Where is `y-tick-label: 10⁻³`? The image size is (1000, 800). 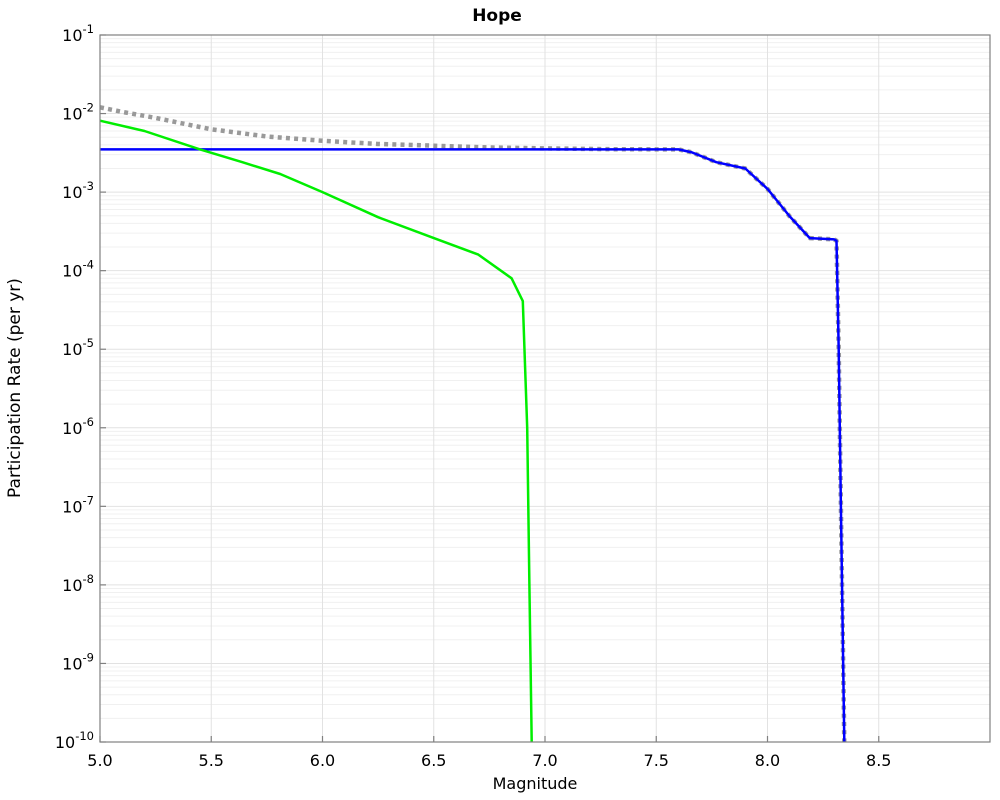
y-tick-label: 10⁻³ is located at coordinates (78, 190).